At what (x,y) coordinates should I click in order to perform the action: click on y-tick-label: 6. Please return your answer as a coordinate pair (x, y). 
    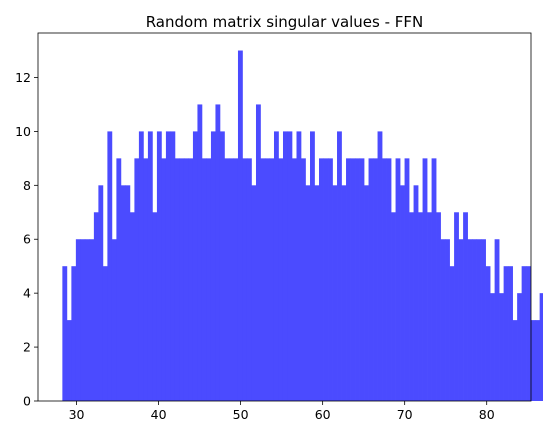
    Looking at the image, I should click on (27, 239).